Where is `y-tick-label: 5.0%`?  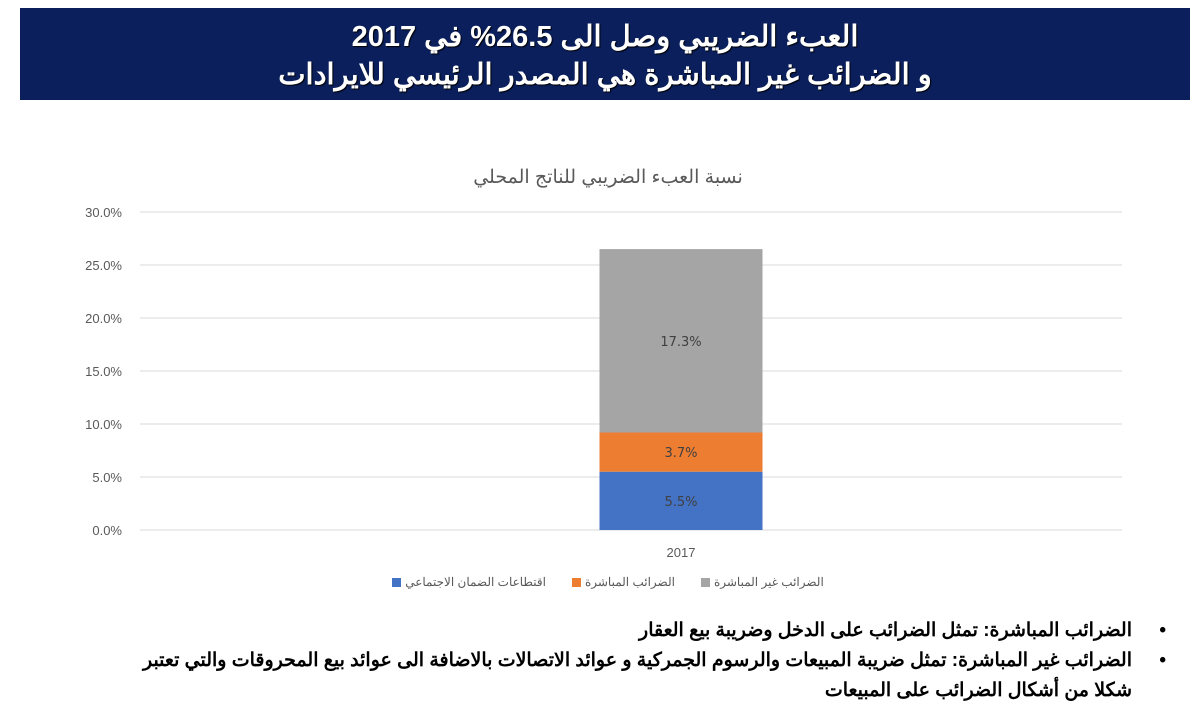 y-tick-label: 5.0% is located at coordinates (107, 477).